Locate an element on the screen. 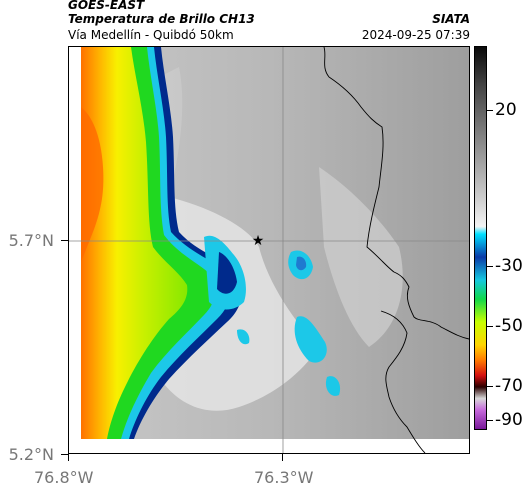 Image resolution: width=526 pixels, height=491 pixels. colorbar-label: 20 is located at coordinates (506, 110).